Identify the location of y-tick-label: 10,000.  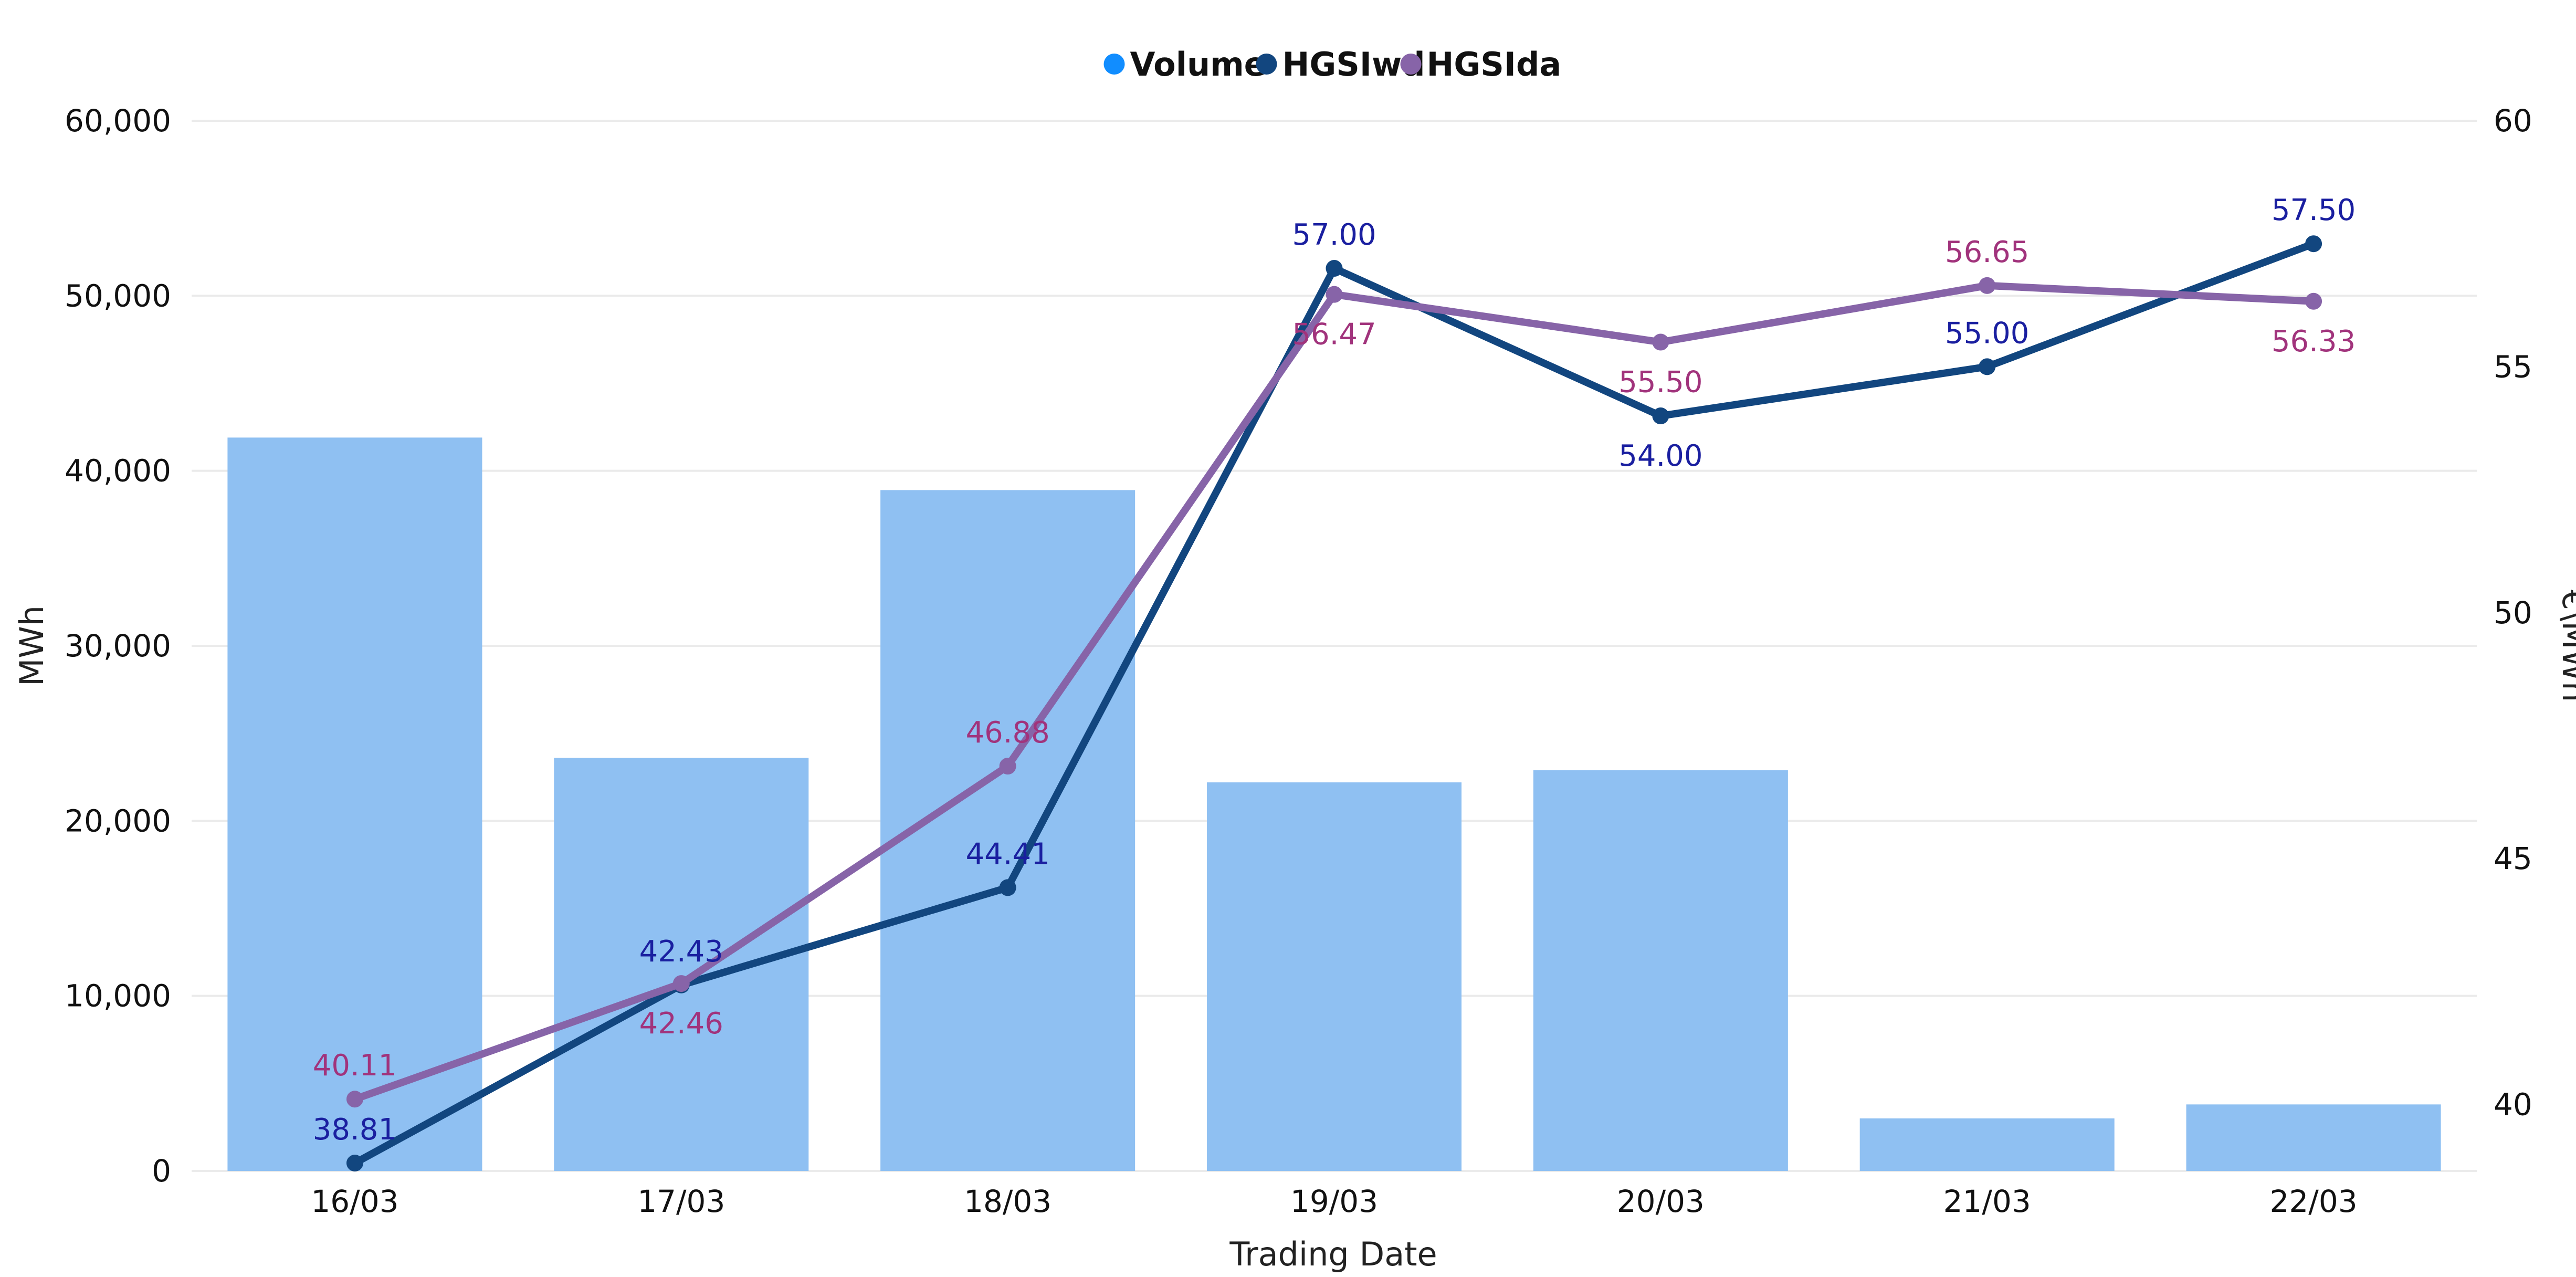
(118, 996).